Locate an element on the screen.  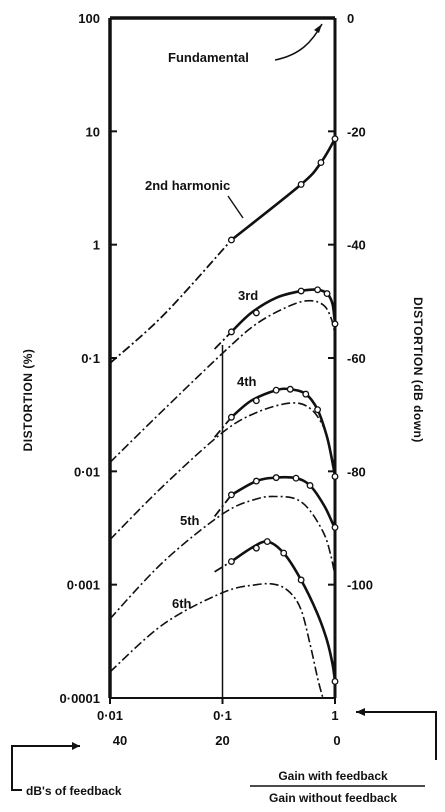
y-tick-label: 10 is located at coordinates (93, 131).